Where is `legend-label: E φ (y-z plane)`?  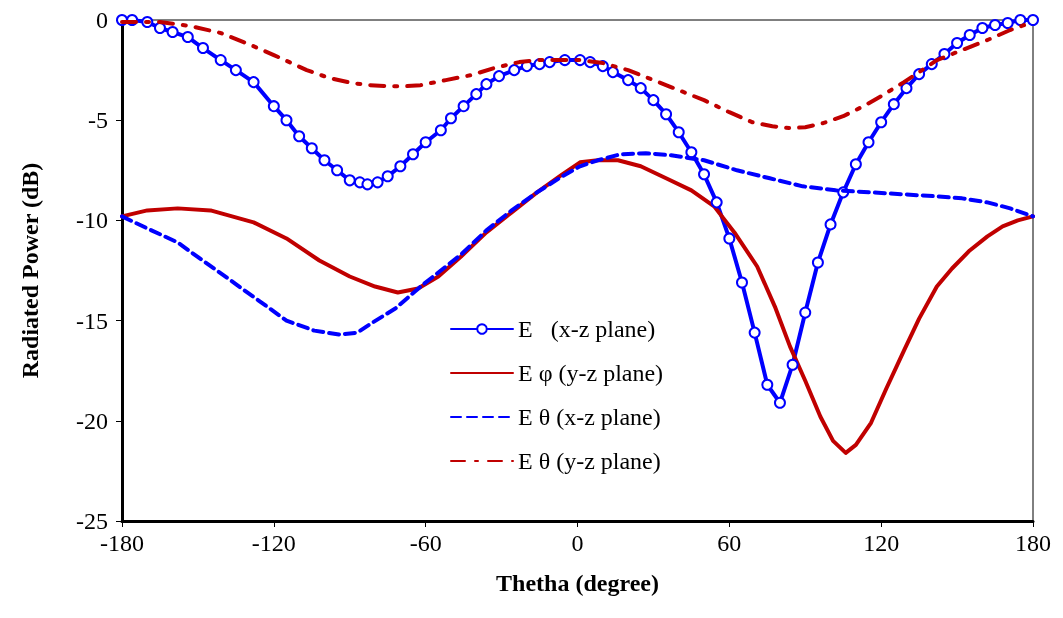 legend-label: E φ (y-z plane) is located at coordinates (591, 373).